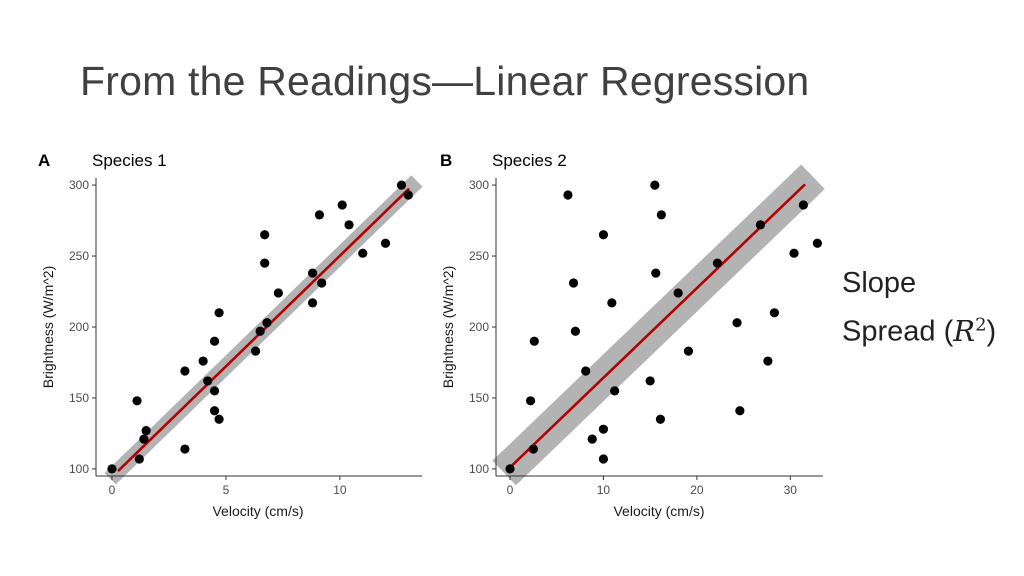 Image resolution: width=1024 pixels, height=576 pixels. What do you see at coordinates (991, 331) in the screenshot?
I see `side-note-spread-suffix: )` at bounding box center [991, 331].